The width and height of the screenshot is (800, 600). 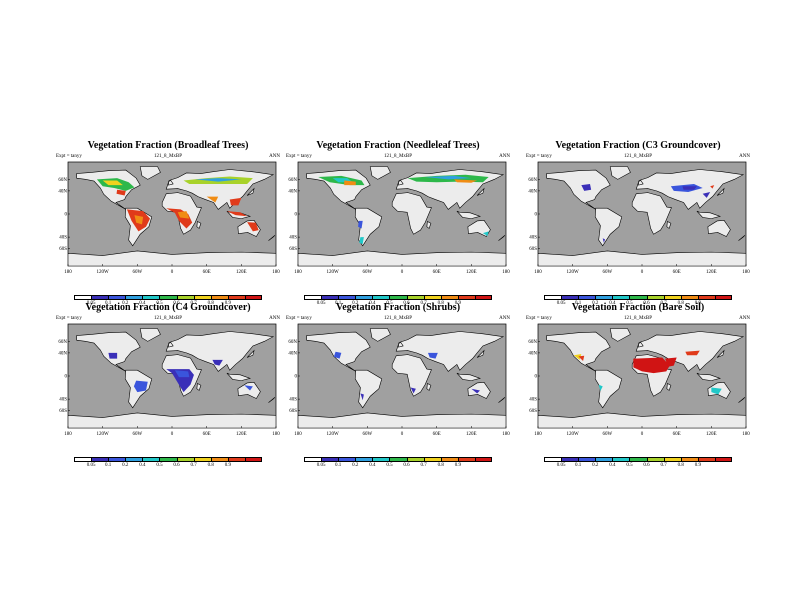 I want to click on land-australia, so click(x=719, y=228).